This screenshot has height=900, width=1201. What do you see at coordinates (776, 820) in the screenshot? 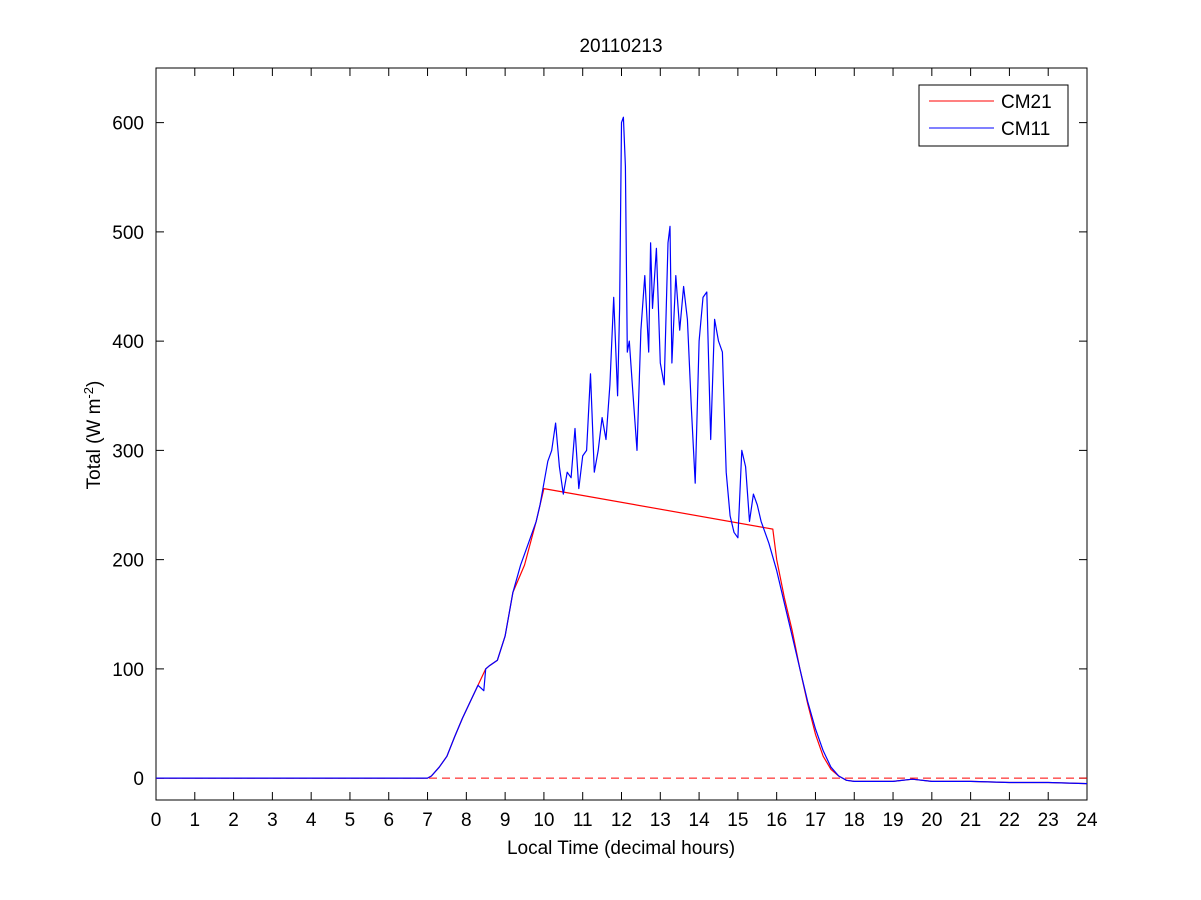
I see `x-tick-label-16: 16` at bounding box center [776, 820].